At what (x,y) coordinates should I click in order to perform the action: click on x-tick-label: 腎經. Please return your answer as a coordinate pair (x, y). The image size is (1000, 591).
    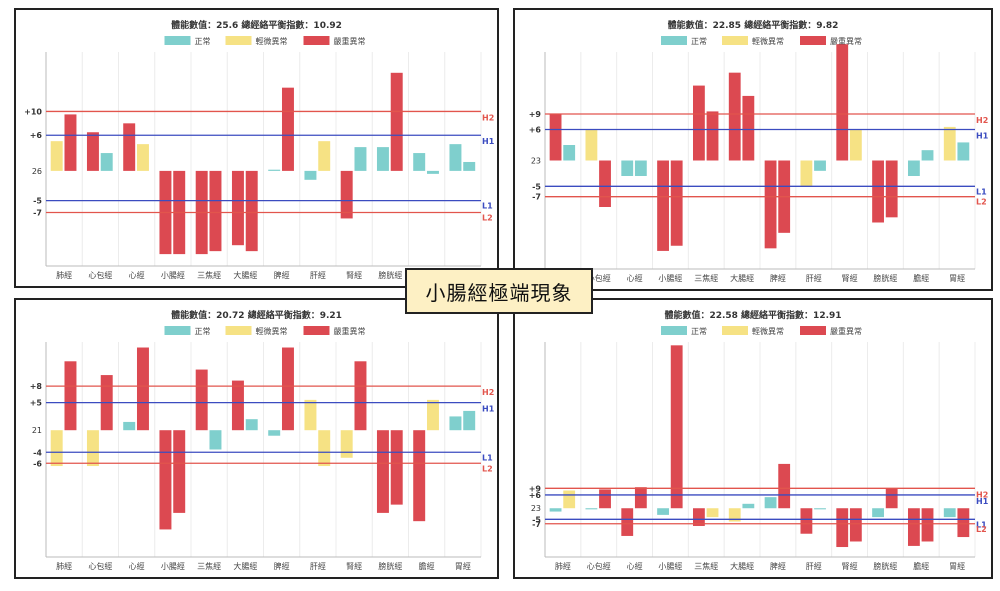
    Looking at the image, I should click on (850, 278).